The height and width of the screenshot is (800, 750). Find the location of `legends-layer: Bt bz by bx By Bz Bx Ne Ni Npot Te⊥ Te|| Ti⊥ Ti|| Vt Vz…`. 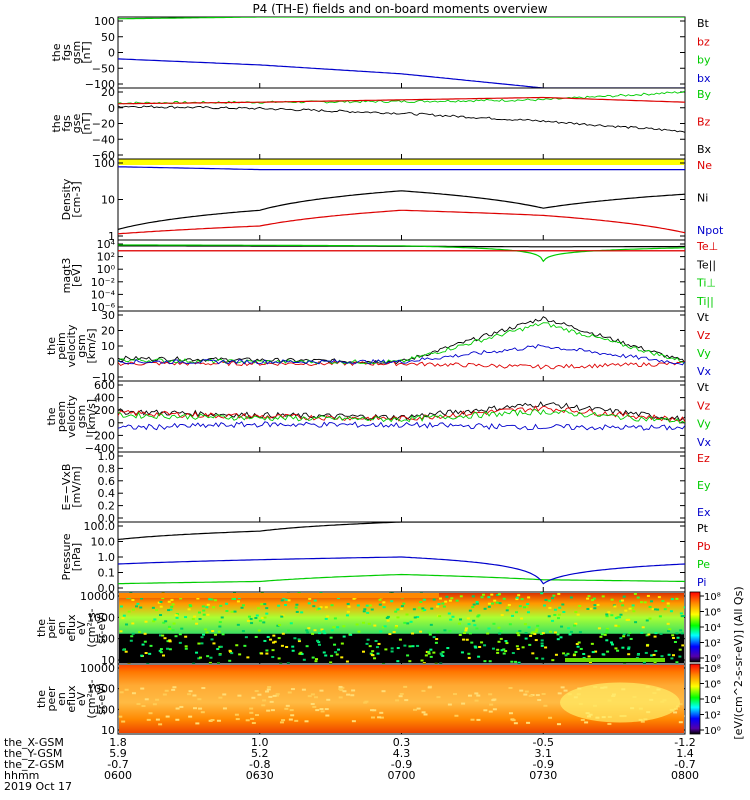

legends-layer: Bt bz by bx By Bz Bx Ne Ni Npot Te⊥ Te|| Ti⊥ Ti|| Vt Vz… is located at coordinates (710, 303).